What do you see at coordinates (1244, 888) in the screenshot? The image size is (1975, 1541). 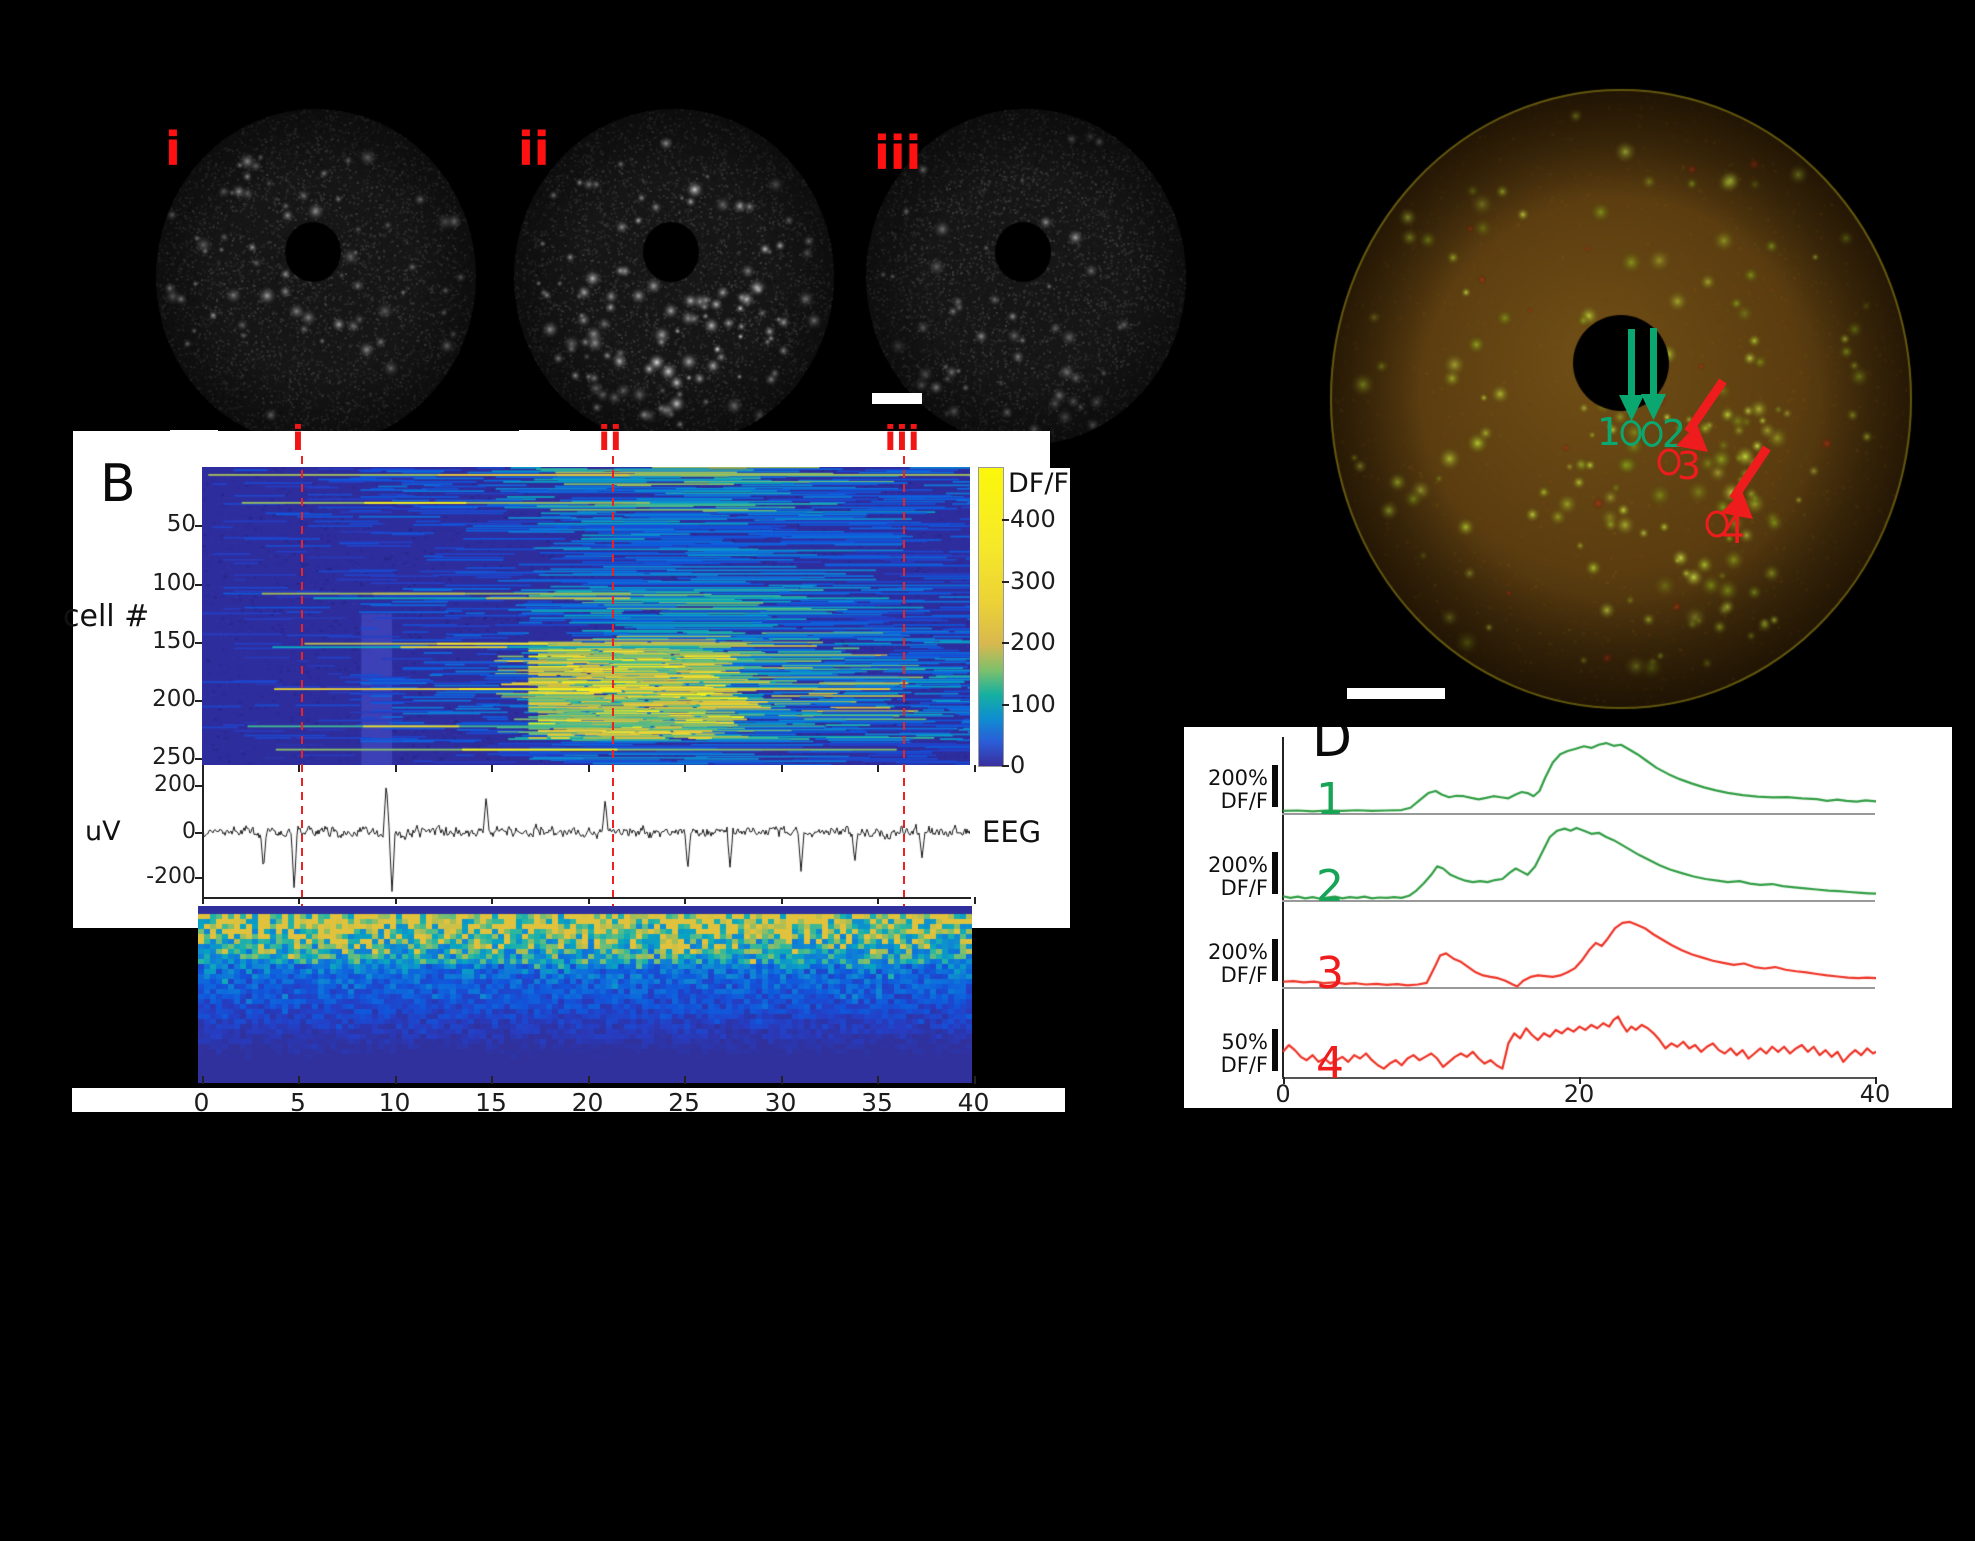 I see `scale-unit-2: DF/F` at bounding box center [1244, 888].